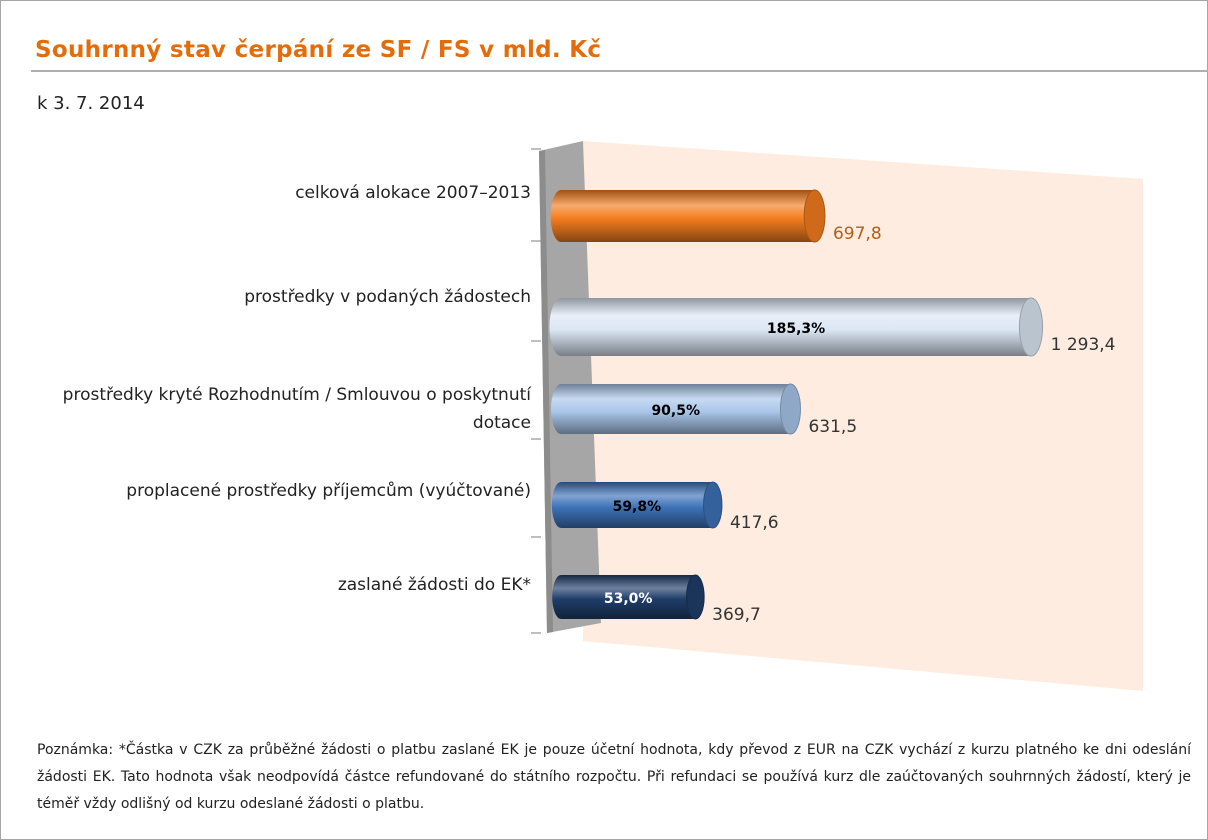 The width and height of the screenshot is (1208, 840). I want to click on title-rule, so click(619, 71).